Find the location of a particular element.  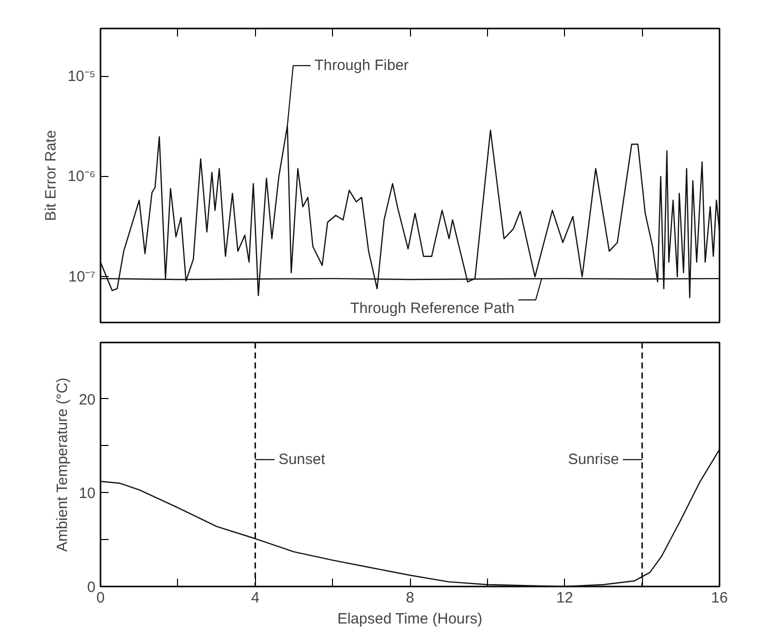

x-tick-label: 8 is located at coordinates (410, 598).